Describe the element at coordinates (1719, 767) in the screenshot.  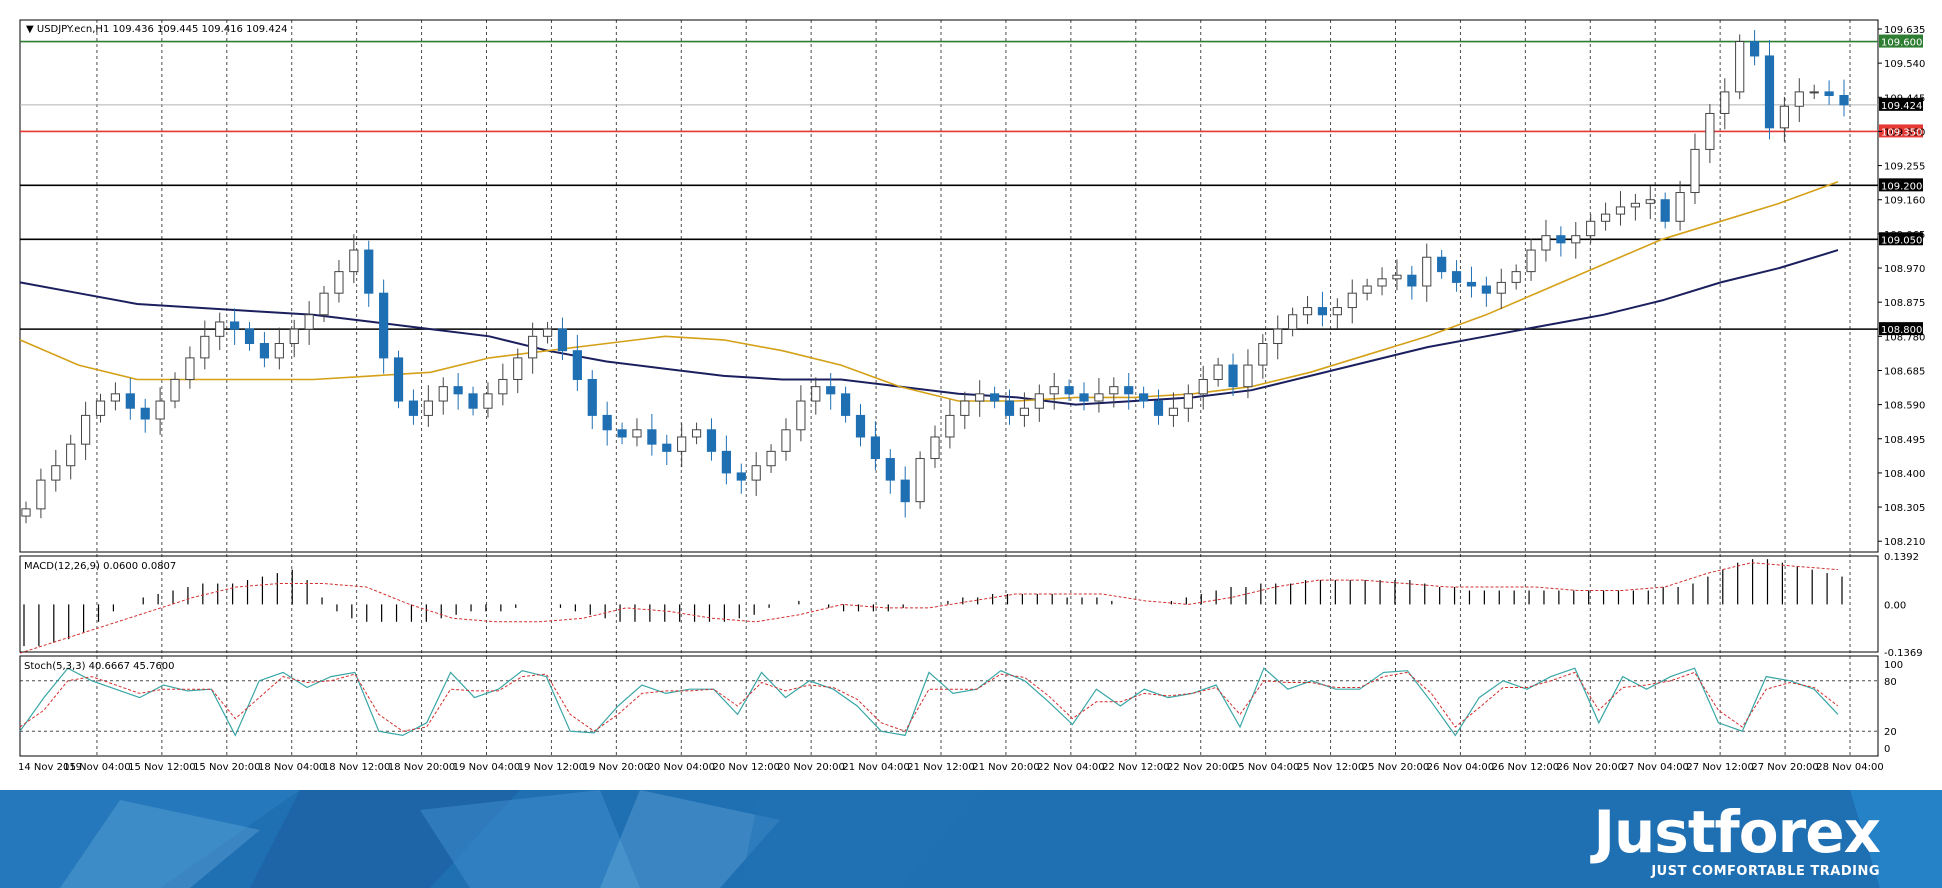
I see `time-tick-label: 27 Nov 12:00` at that location.